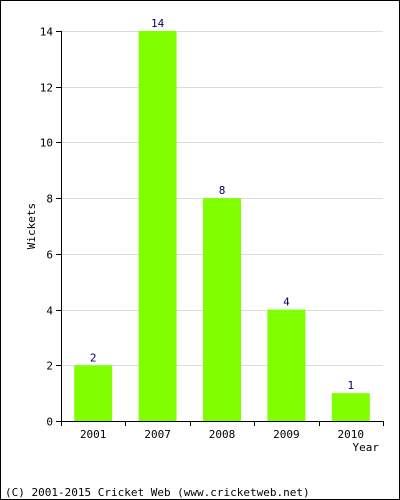 The width and height of the screenshot is (400, 500). What do you see at coordinates (31, 226) in the screenshot?
I see `y-axis-label: Wickets` at bounding box center [31, 226].